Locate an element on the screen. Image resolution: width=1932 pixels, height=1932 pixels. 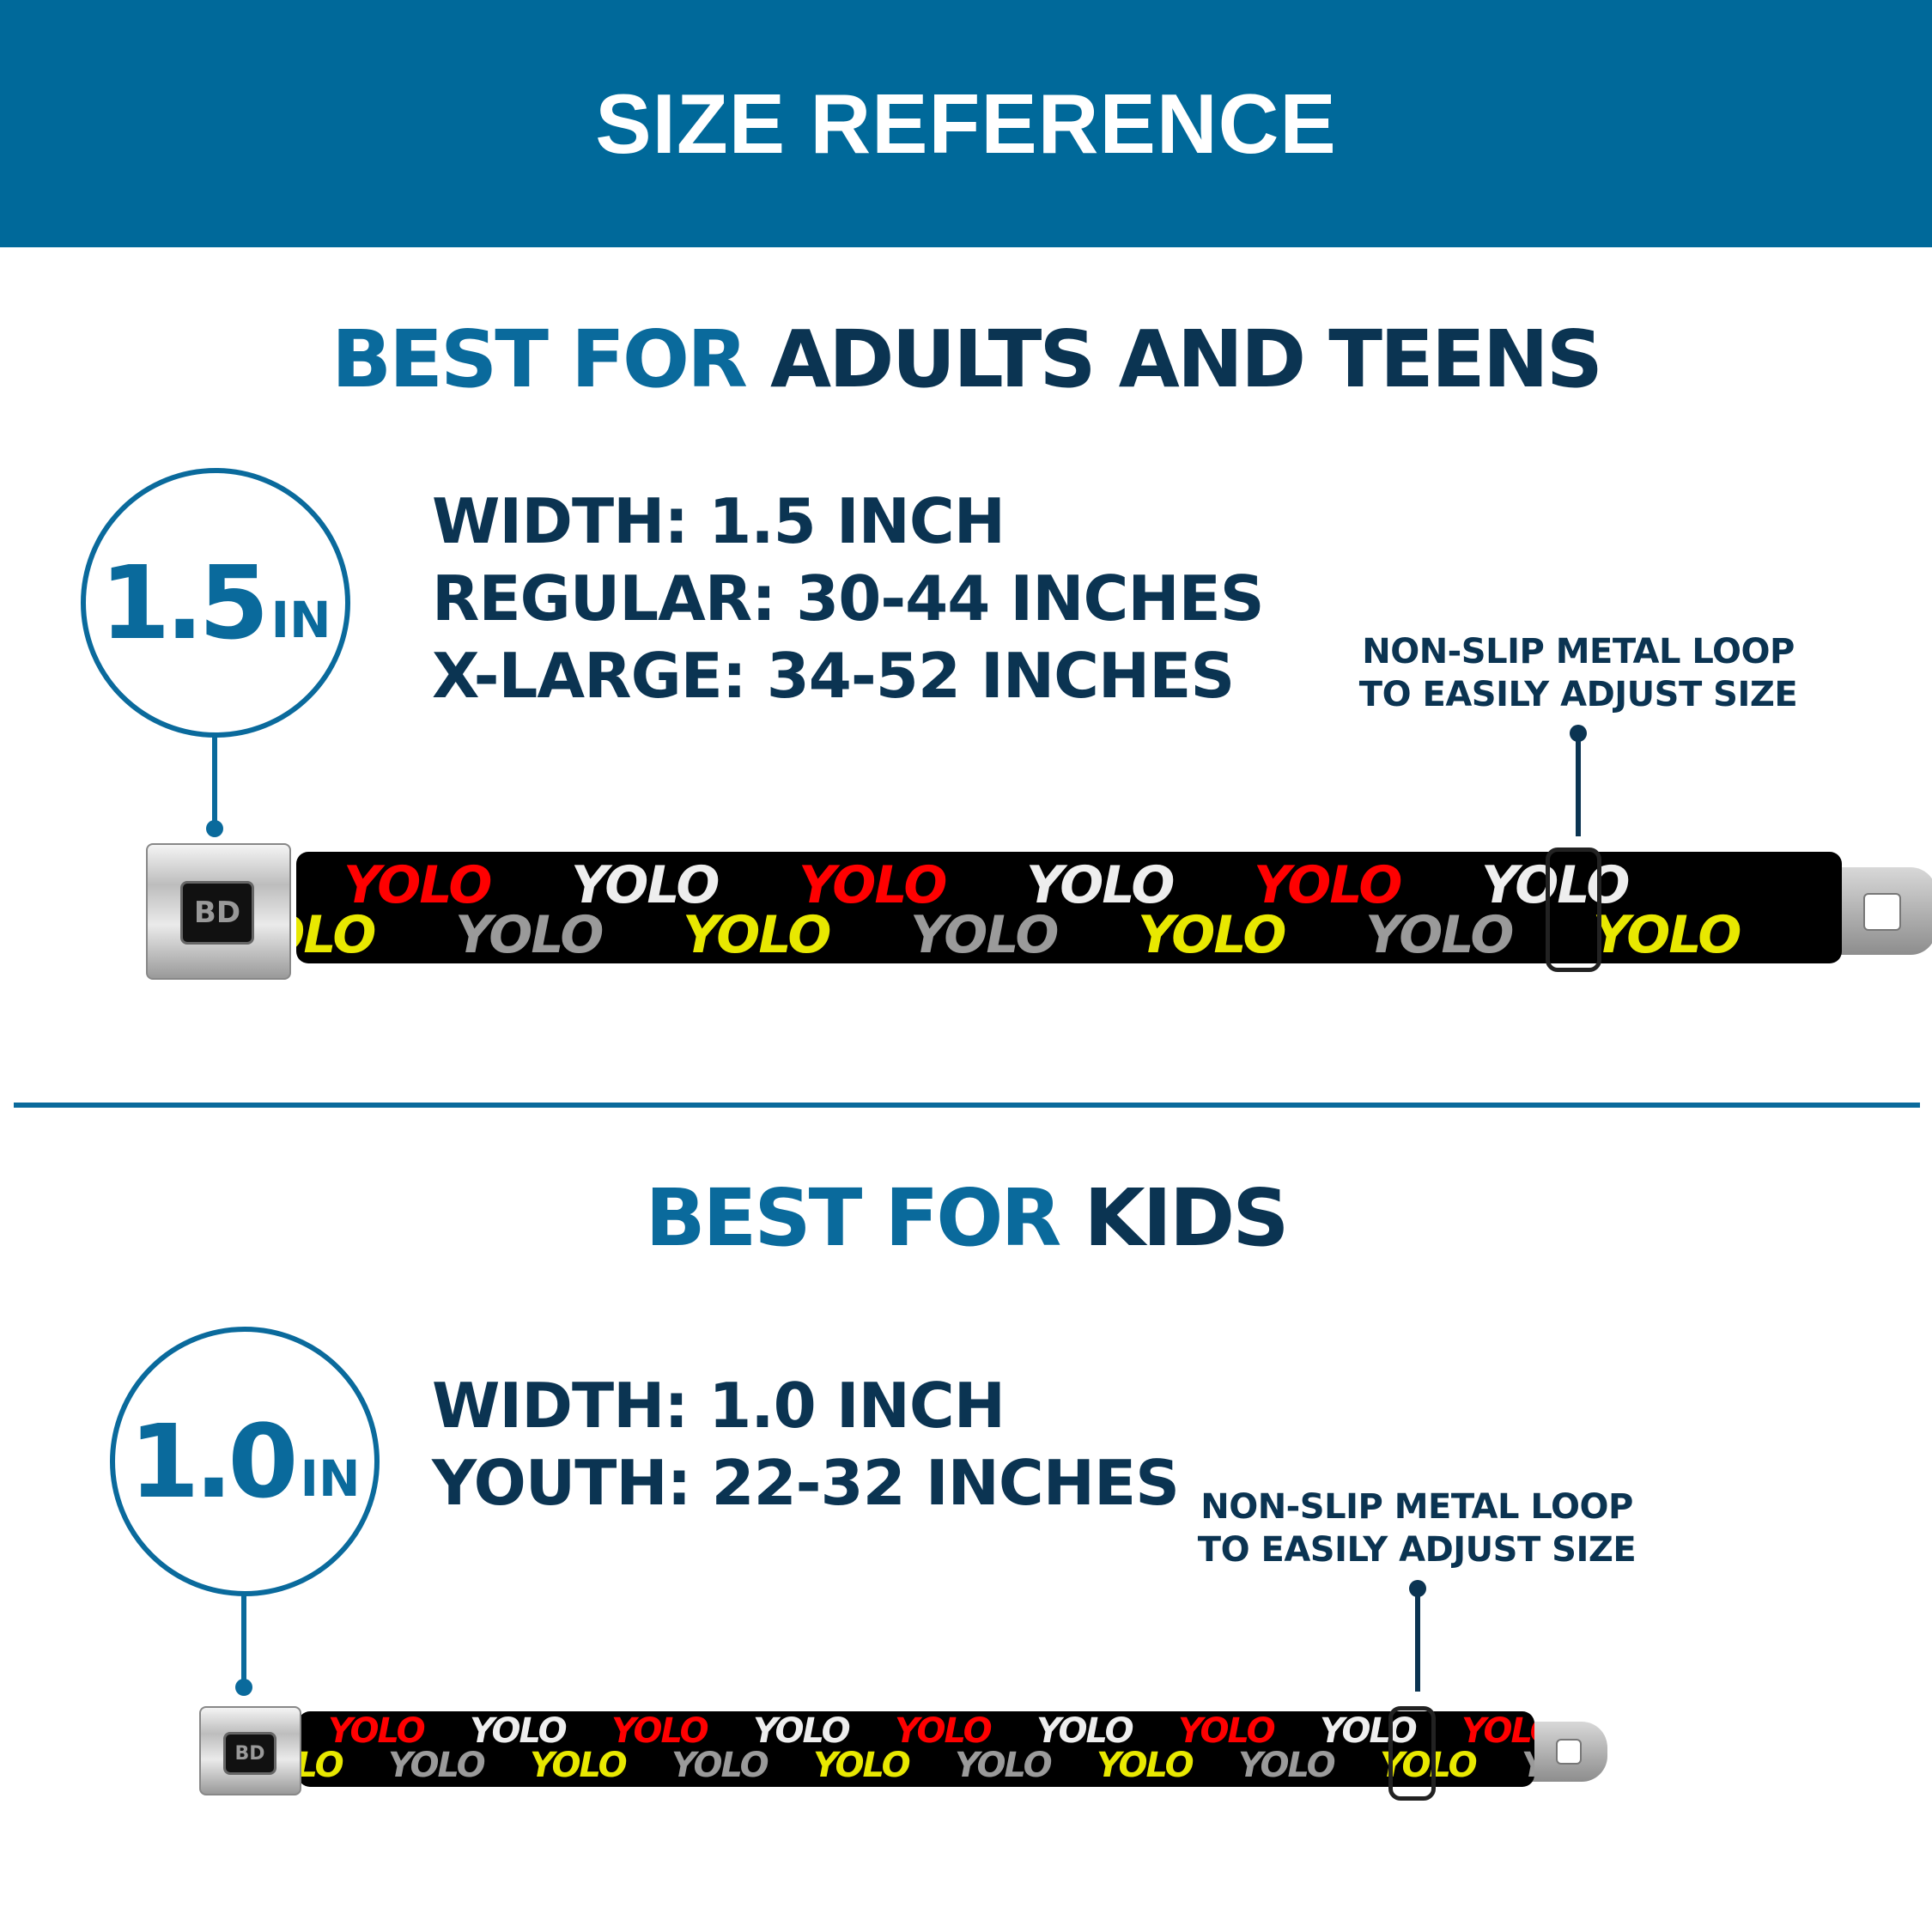
pattern-row-bottom: YOLO YOLO YOLO YOLO YOLO YOLO YOLO YOLO YOLO YOLO is located at coordinates (916, 1765).